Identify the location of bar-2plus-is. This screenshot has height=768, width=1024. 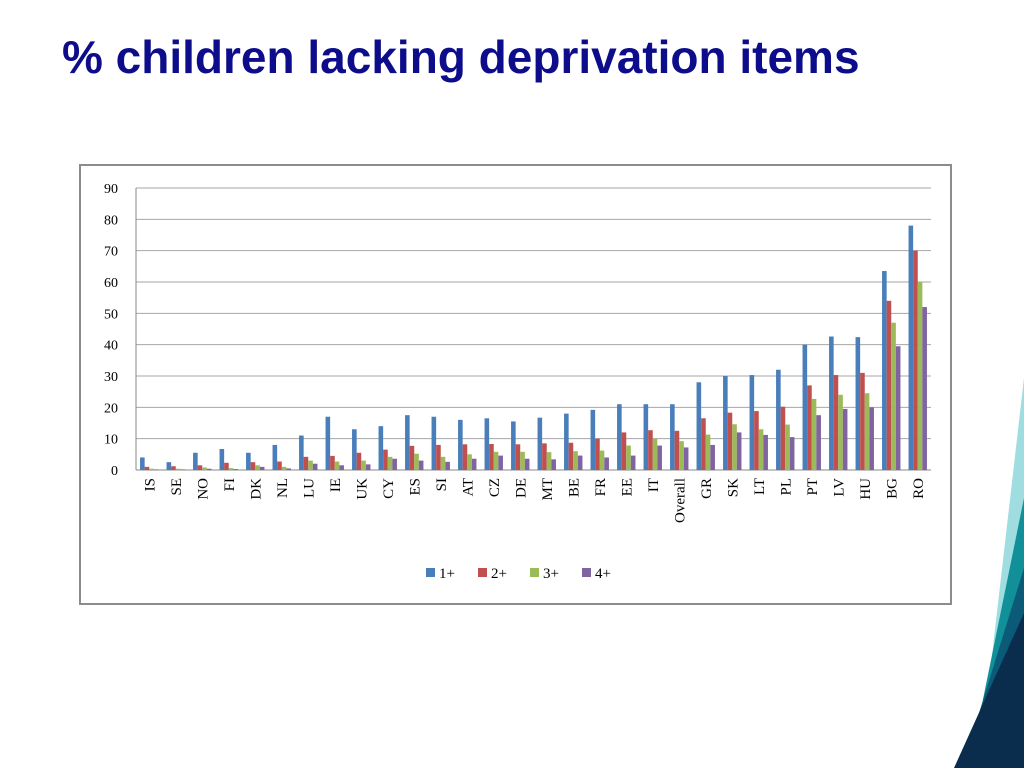
(147, 468).